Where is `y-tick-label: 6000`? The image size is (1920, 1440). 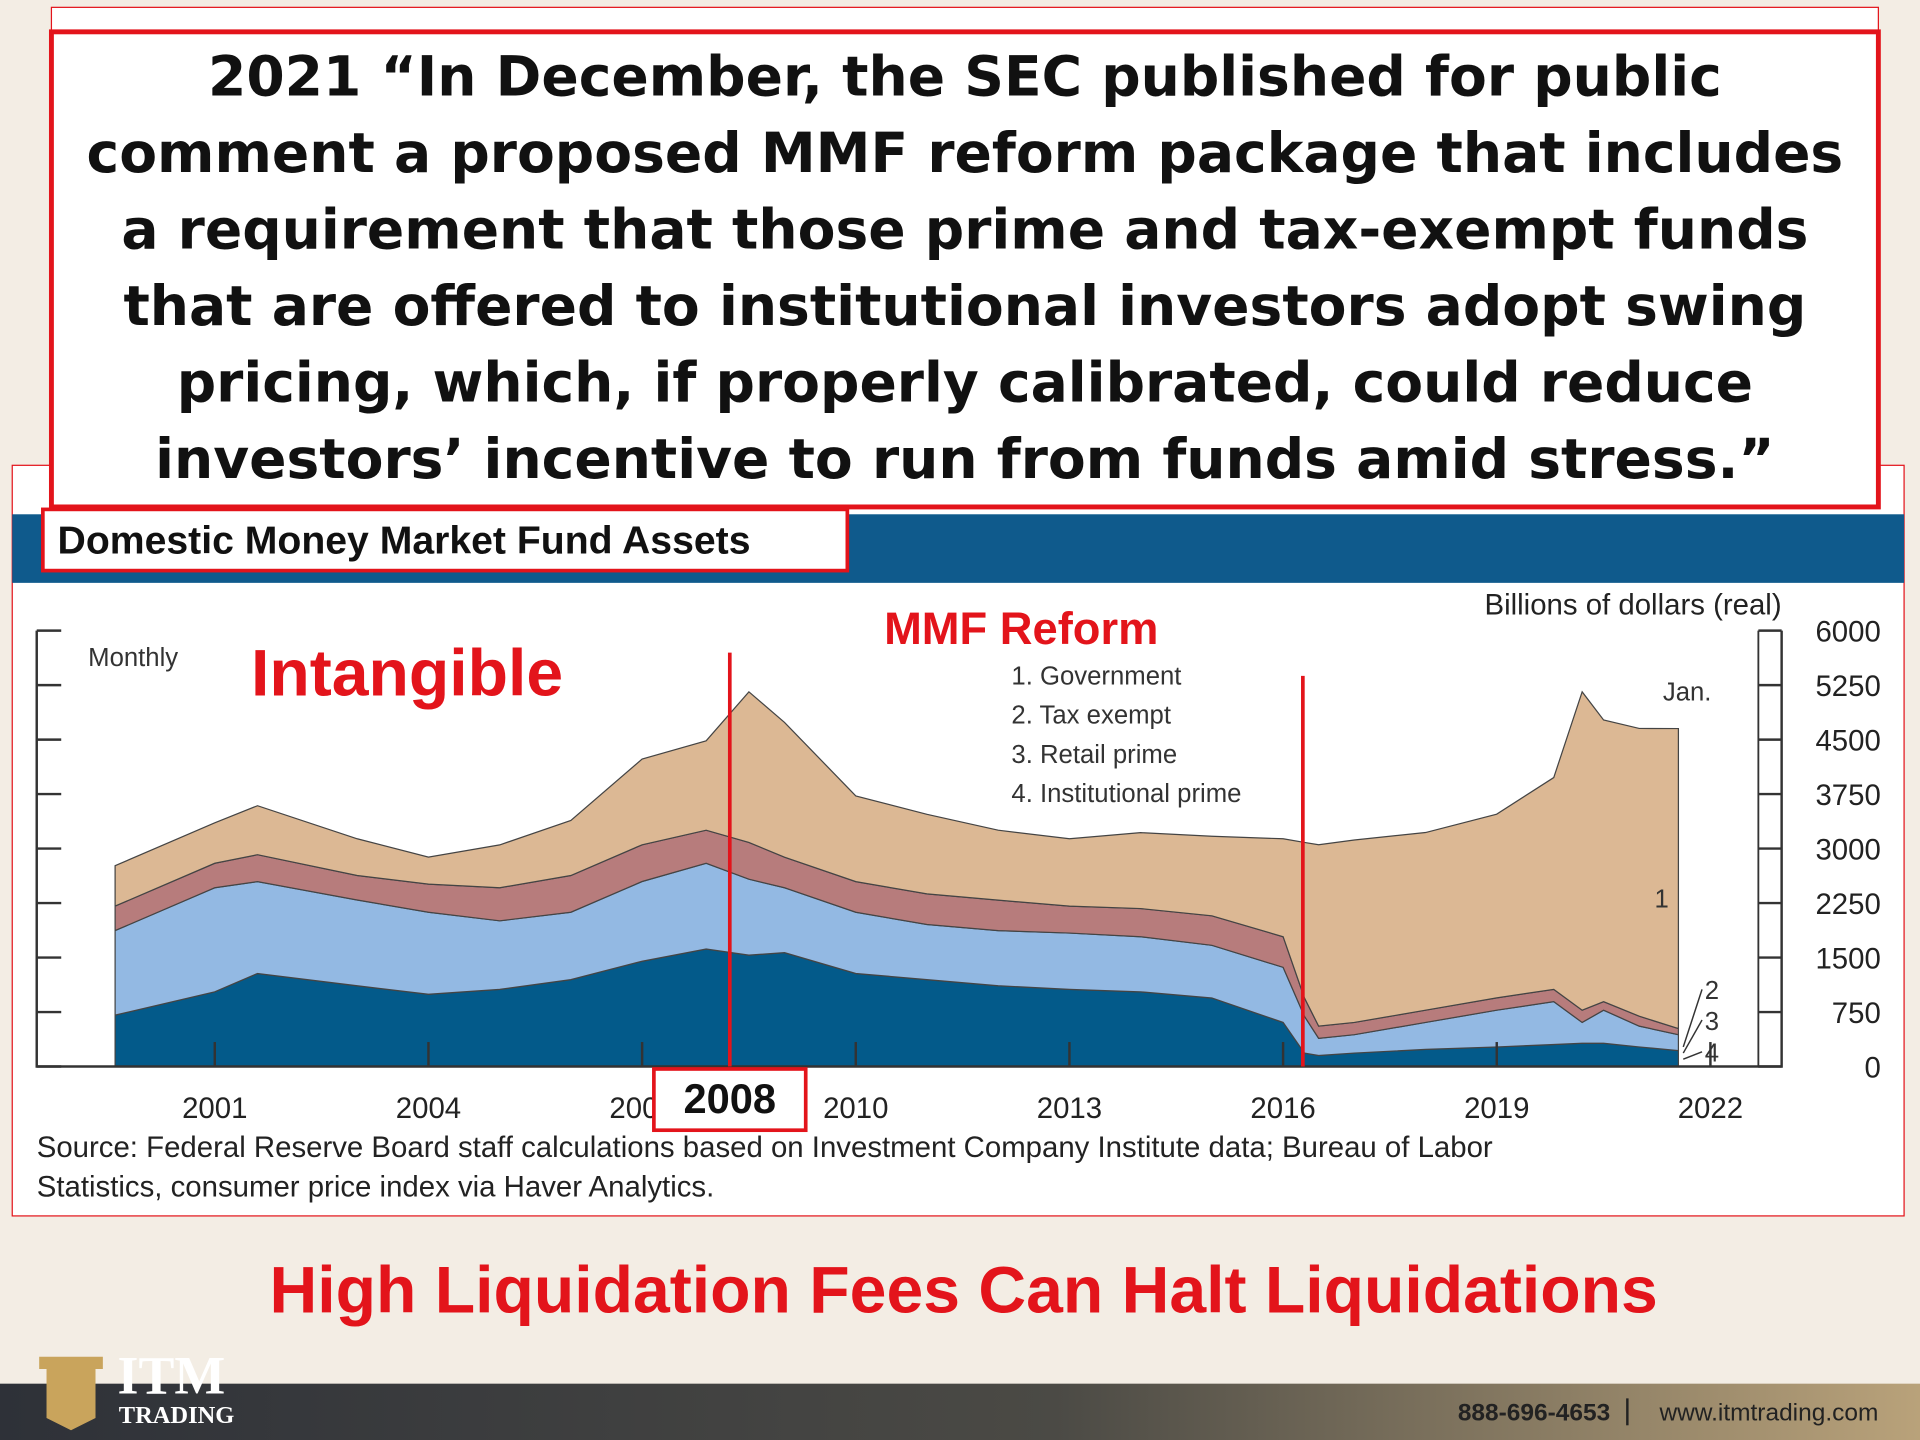 y-tick-label: 6000 is located at coordinates (1847, 632).